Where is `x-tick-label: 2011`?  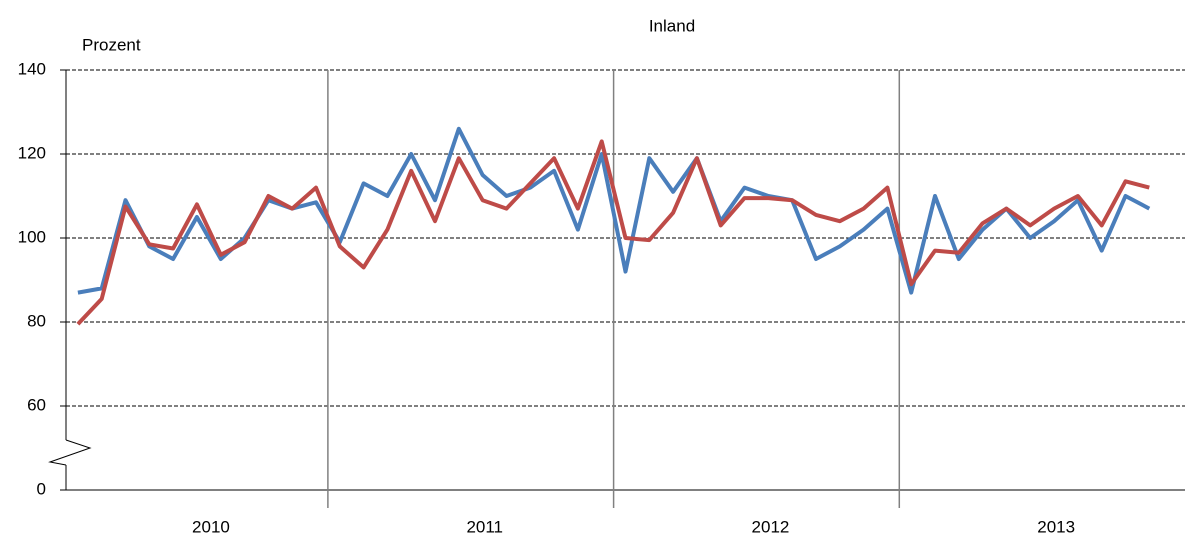 x-tick-label: 2011 is located at coordinates (484, 526).